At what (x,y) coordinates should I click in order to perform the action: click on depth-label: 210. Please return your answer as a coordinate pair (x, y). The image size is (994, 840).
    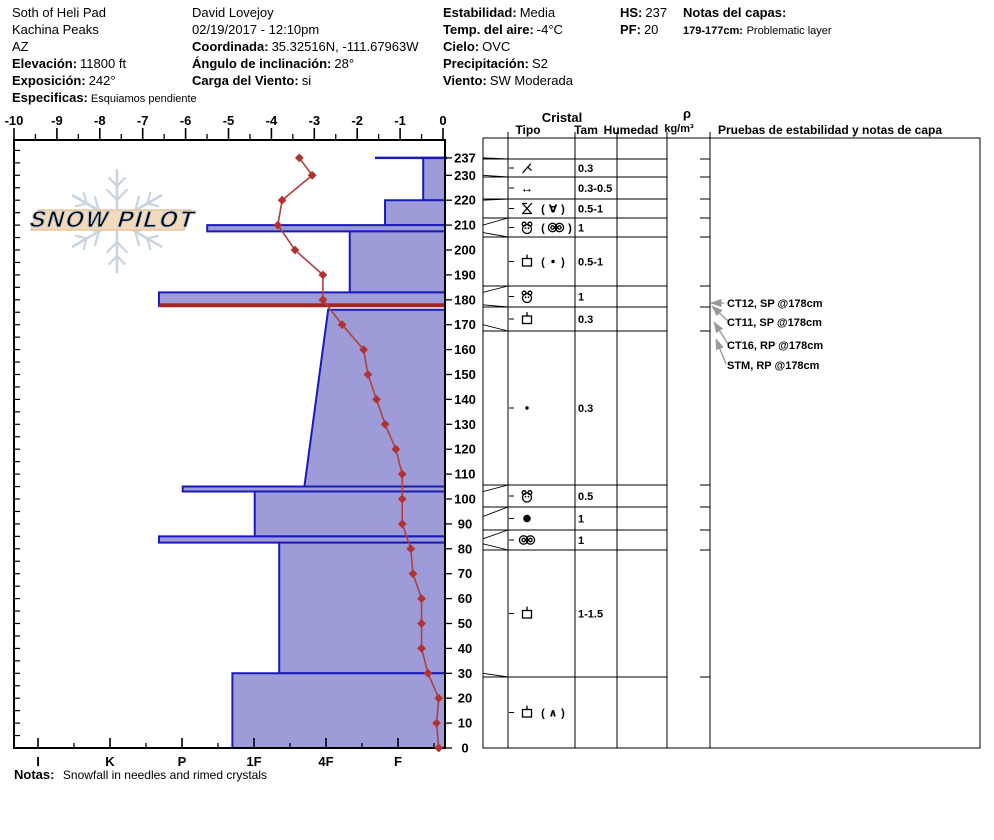
    Looking at the image, I should click on (465, 225).